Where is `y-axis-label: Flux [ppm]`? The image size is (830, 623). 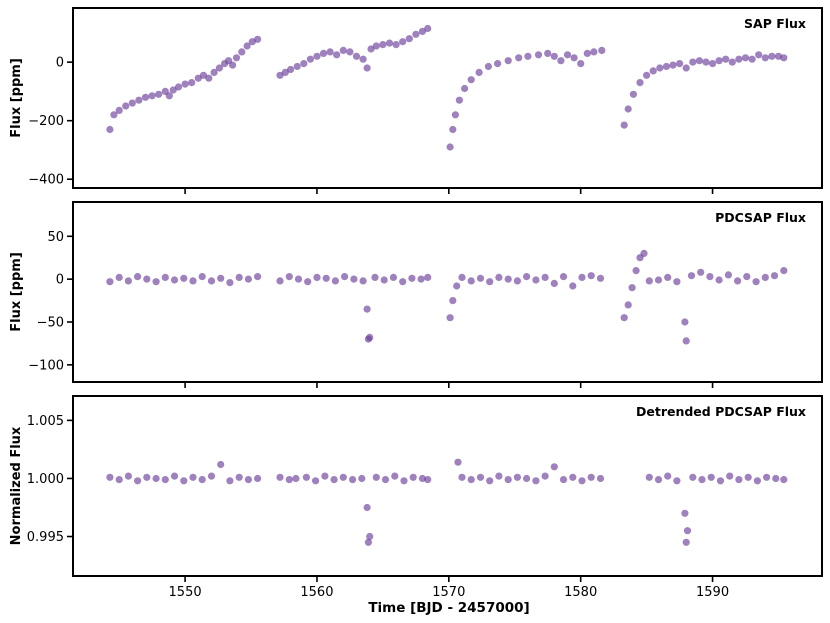 y-axis-label: Flux [ppm] is located at coordinates (16, 98).